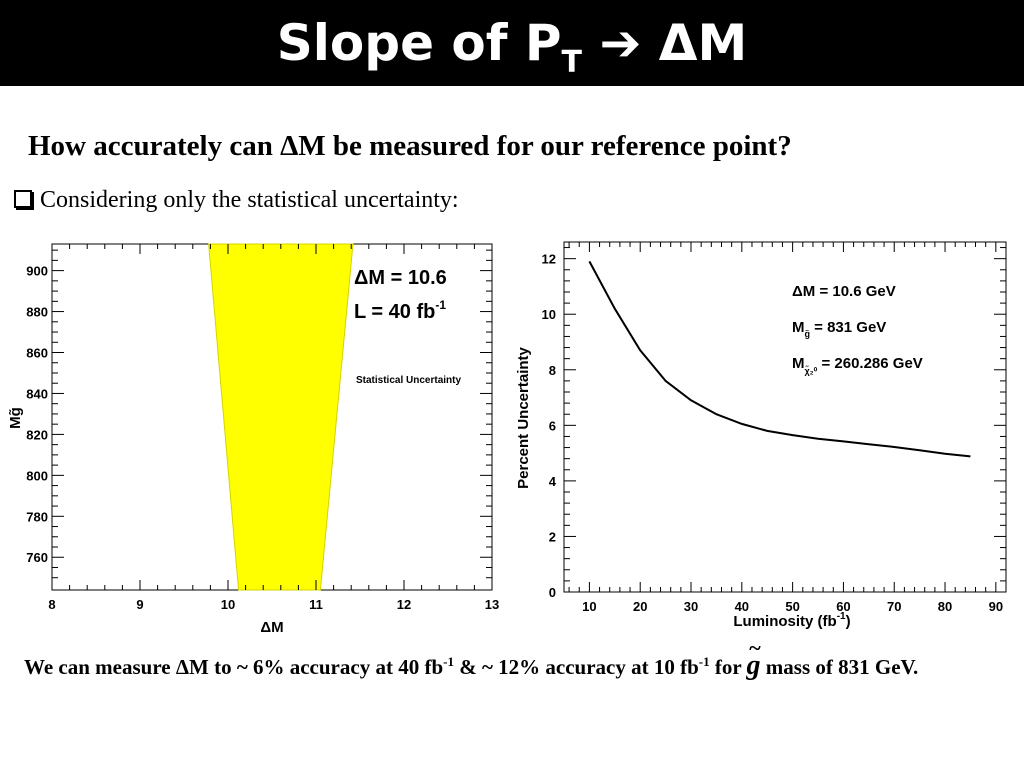  What do you see at coordinates (640, 606) in the screenshot?
I see `x-tick-label-right: 20` at bounding box center [640, 606].